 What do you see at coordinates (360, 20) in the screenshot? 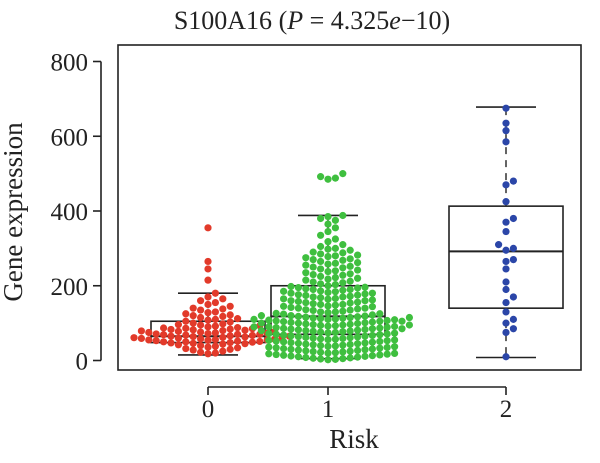
I see `title-p-value: 4.325` at bounding box center [360, 20].